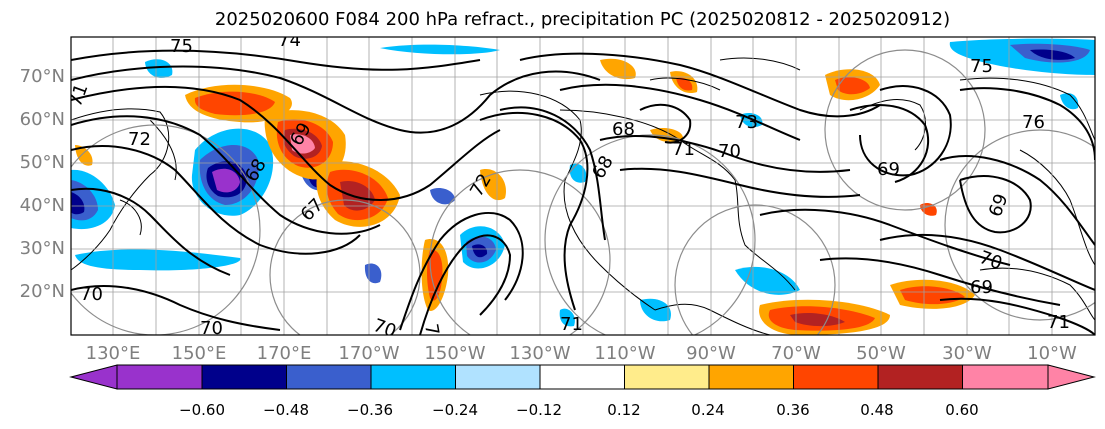 This screenshot has height=429, width=1105. I want to click on lat-label: 30°N, so click(42, 248).